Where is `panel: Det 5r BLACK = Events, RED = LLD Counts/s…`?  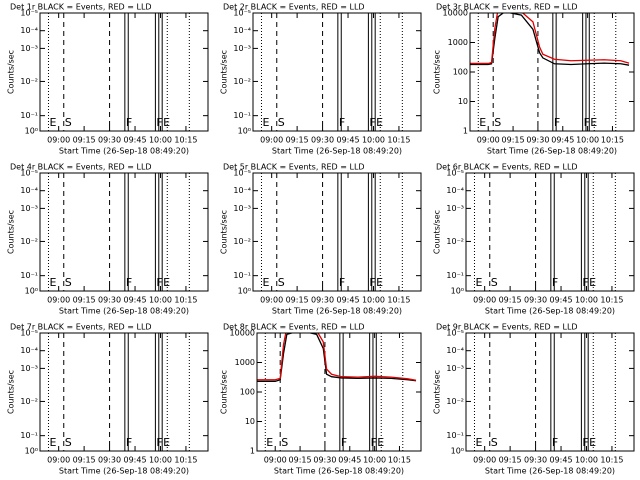 panel: Det 5r BLACK = Events, RED = LLD Counts/s… is located at coordinates (321, 239).